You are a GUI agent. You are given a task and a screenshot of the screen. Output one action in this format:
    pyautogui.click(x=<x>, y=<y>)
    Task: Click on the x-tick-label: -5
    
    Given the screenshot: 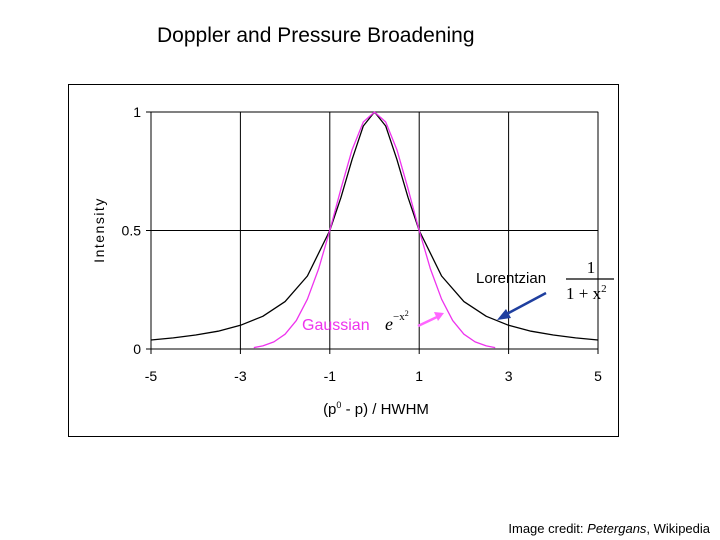 What is the action you would take?
    pyautogui.click(x=151, y=376)
    